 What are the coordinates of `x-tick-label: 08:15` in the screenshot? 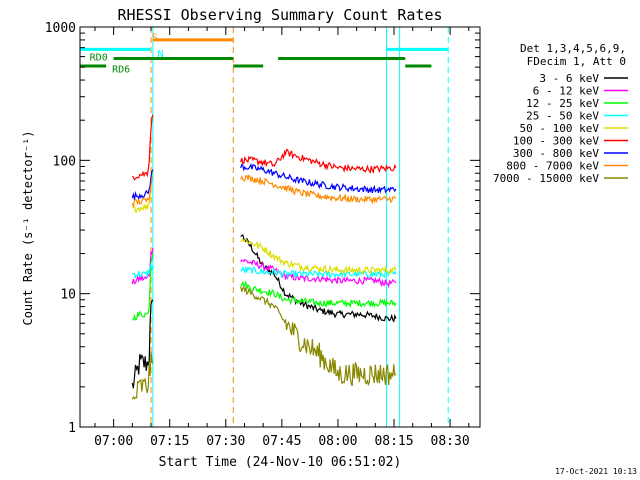 It's located at (393, 441).